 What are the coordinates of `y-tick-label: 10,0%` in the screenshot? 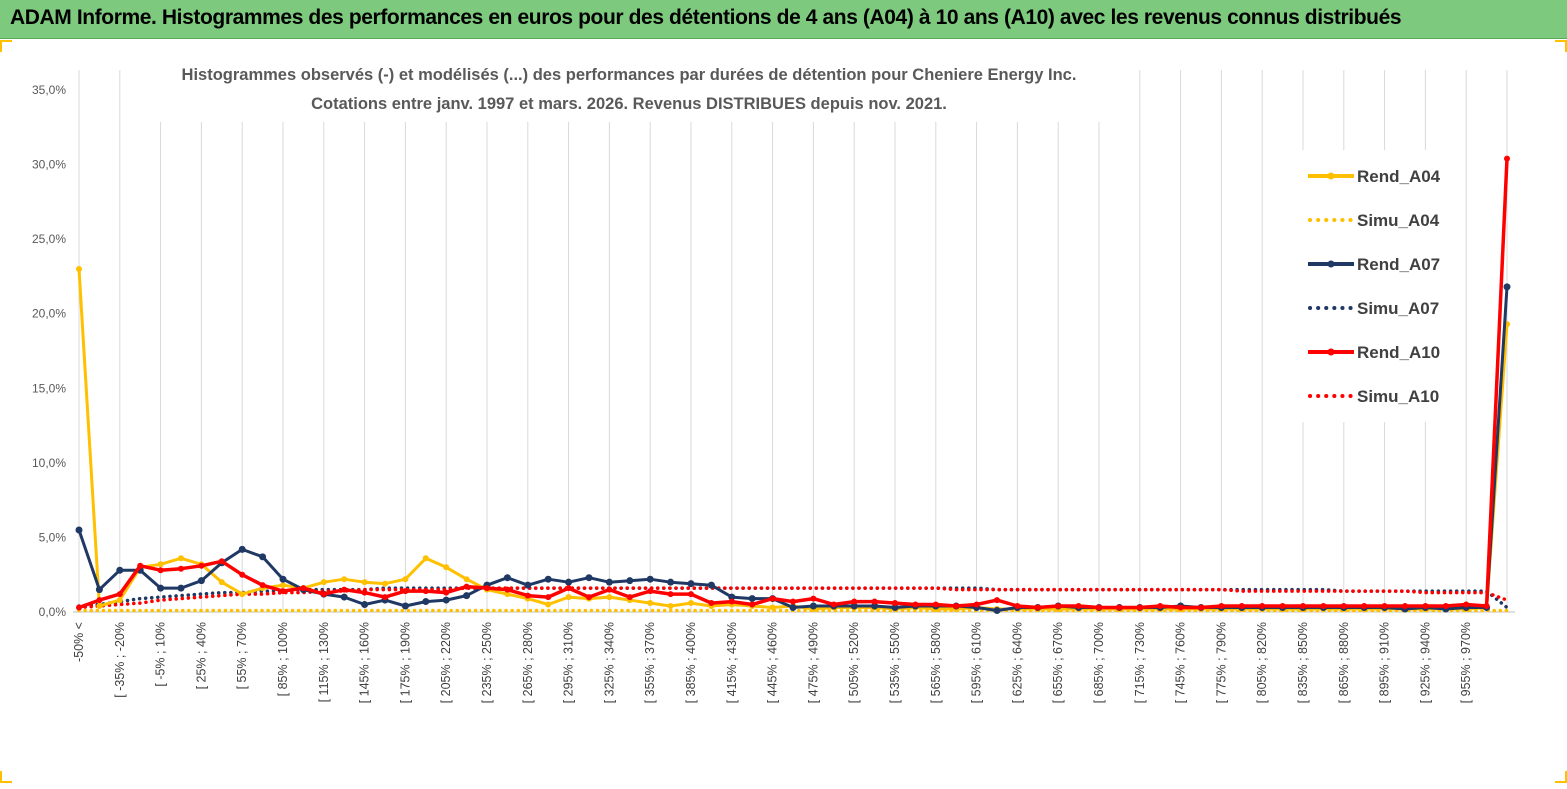 It's located at (49, 463).